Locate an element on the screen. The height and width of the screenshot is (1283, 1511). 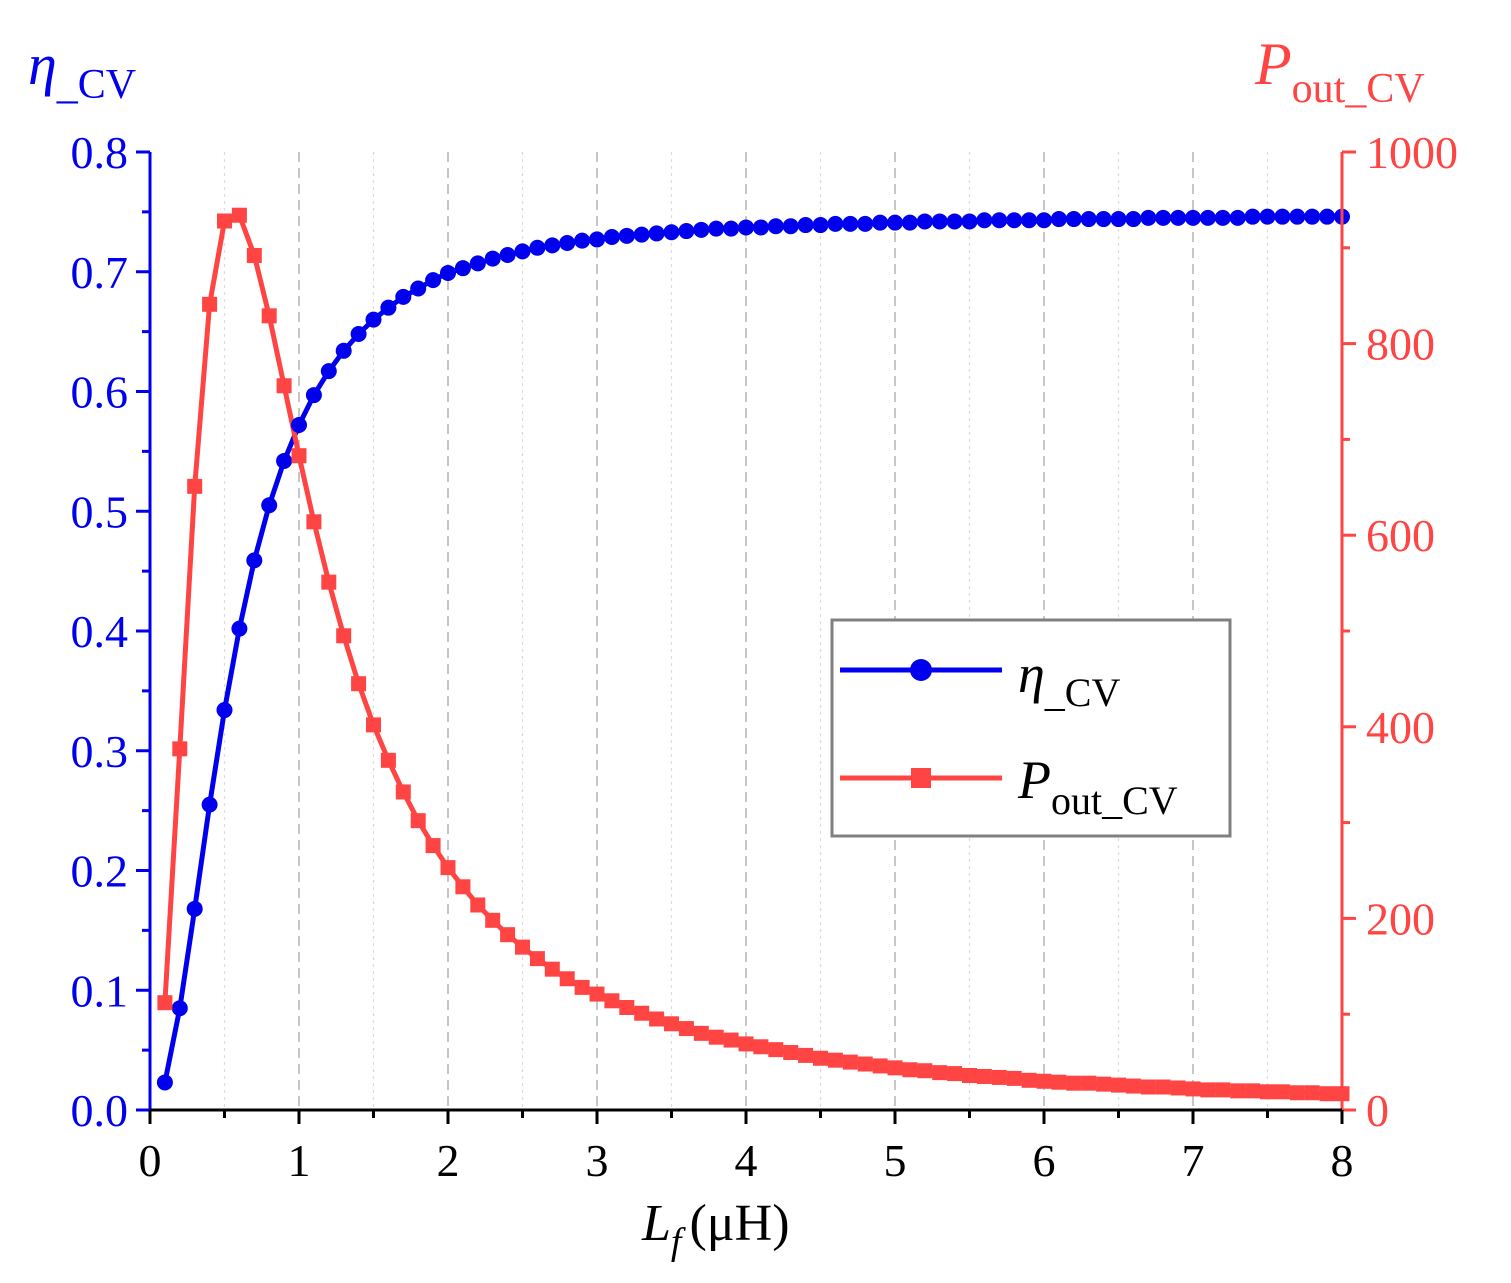
x-title-symbol: L is located at coordinates (656, 1223).